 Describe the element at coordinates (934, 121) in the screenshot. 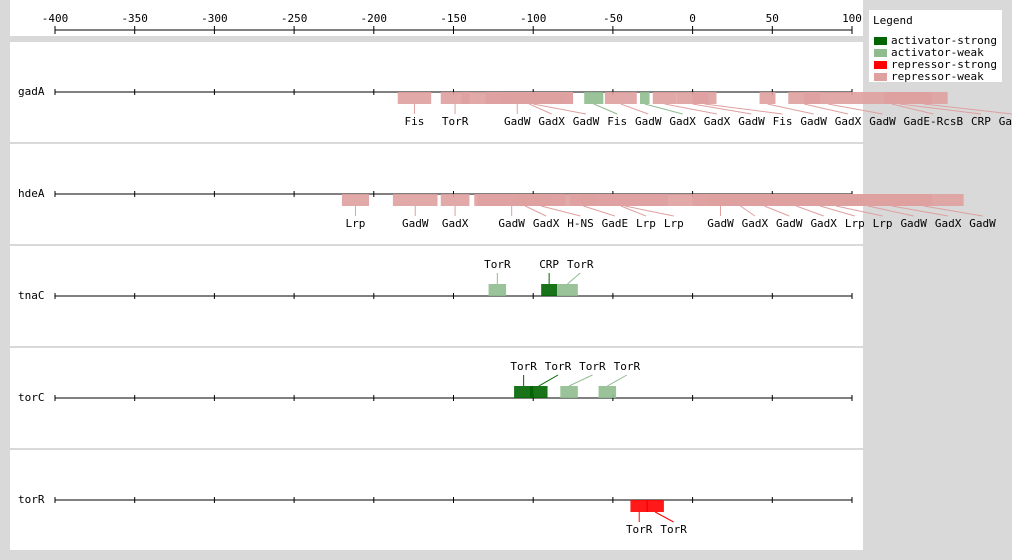

I see `site-label: GadE-RcsB` at that location.